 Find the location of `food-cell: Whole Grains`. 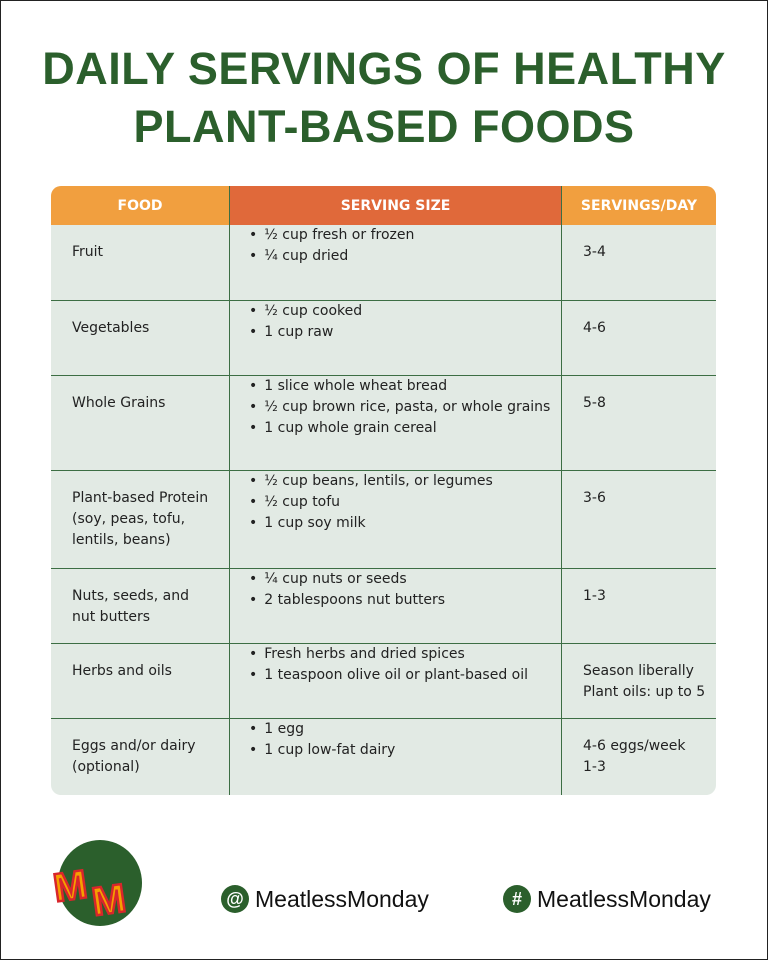

food-cell: Whole Grains is located at coordinates (140, 423).